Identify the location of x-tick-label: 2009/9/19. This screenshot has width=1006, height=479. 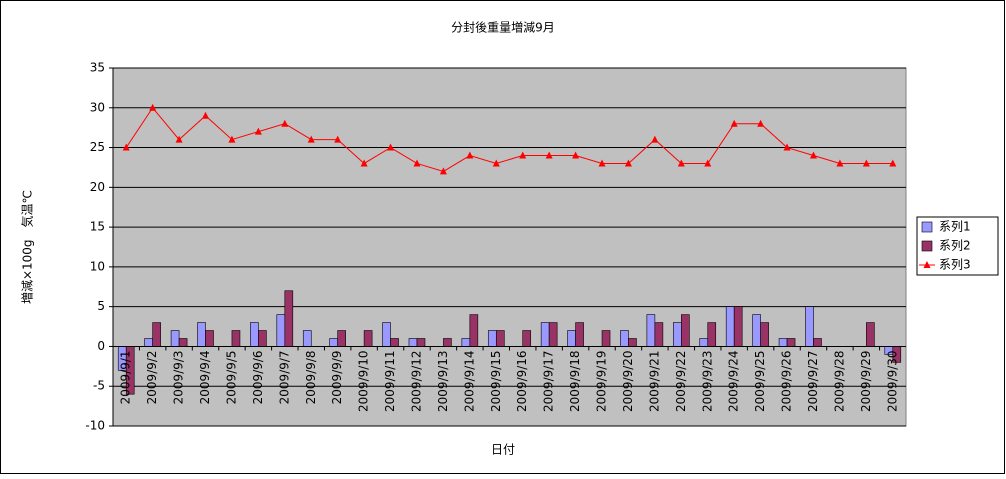
(602, 381).